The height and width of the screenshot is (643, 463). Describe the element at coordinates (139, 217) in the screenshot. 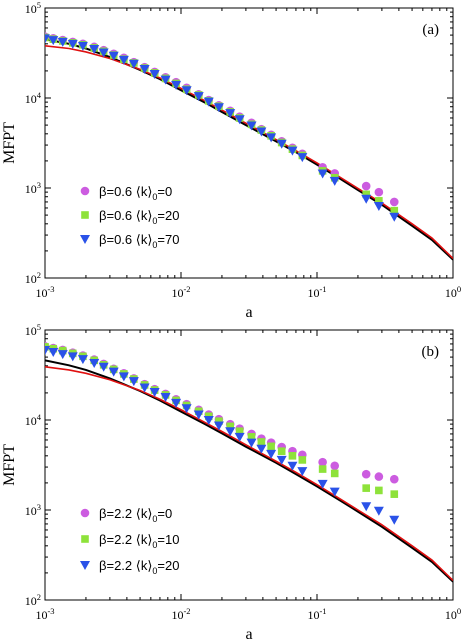

I see `legend-entry: β=0.6 ⟨k⟩0=20` at that location.